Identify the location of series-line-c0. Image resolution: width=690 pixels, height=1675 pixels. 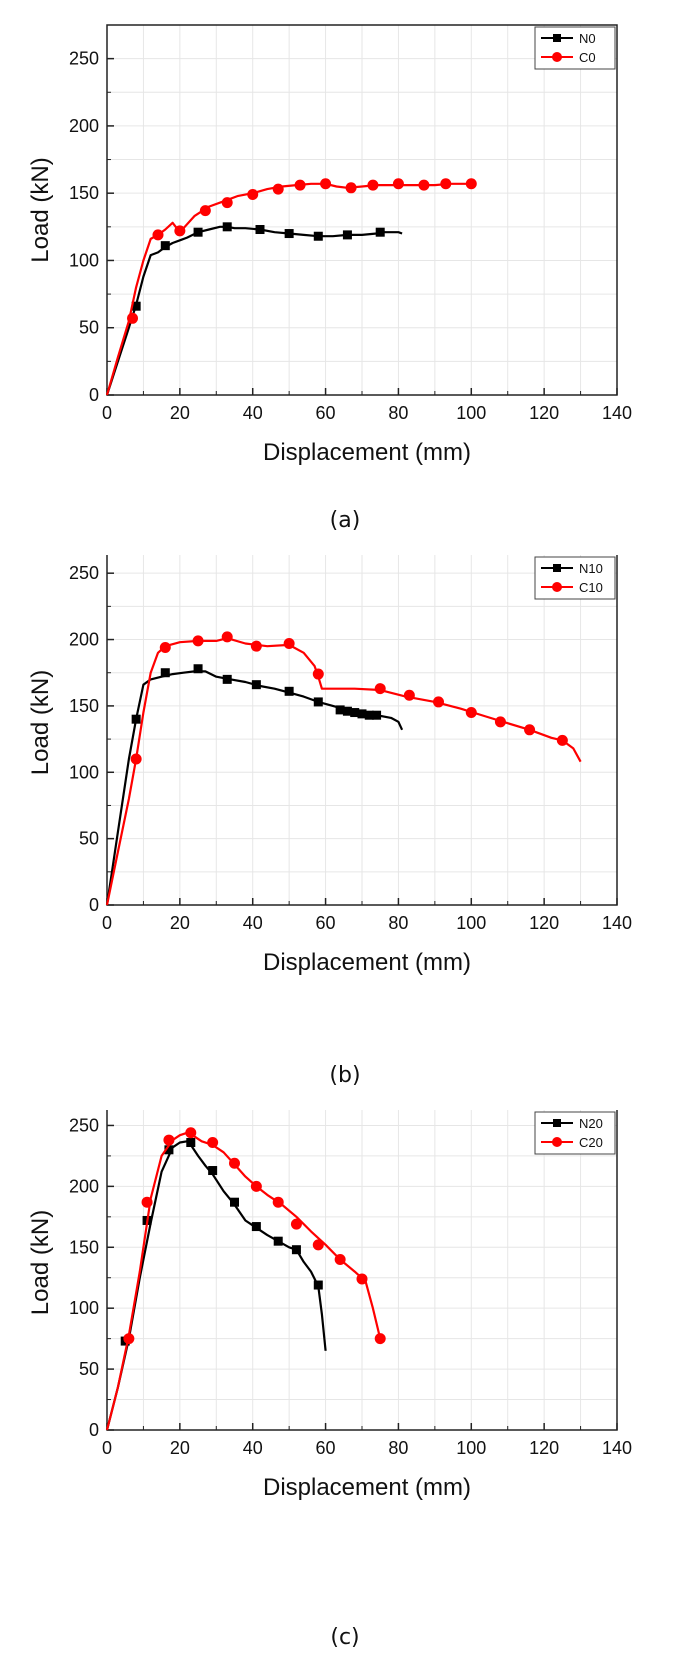
(288, 289).